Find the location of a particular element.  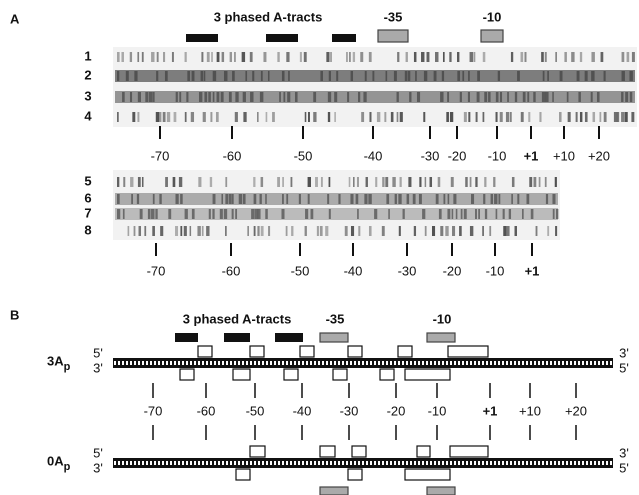

position-label: -30 is located at coordinates (430, 155).